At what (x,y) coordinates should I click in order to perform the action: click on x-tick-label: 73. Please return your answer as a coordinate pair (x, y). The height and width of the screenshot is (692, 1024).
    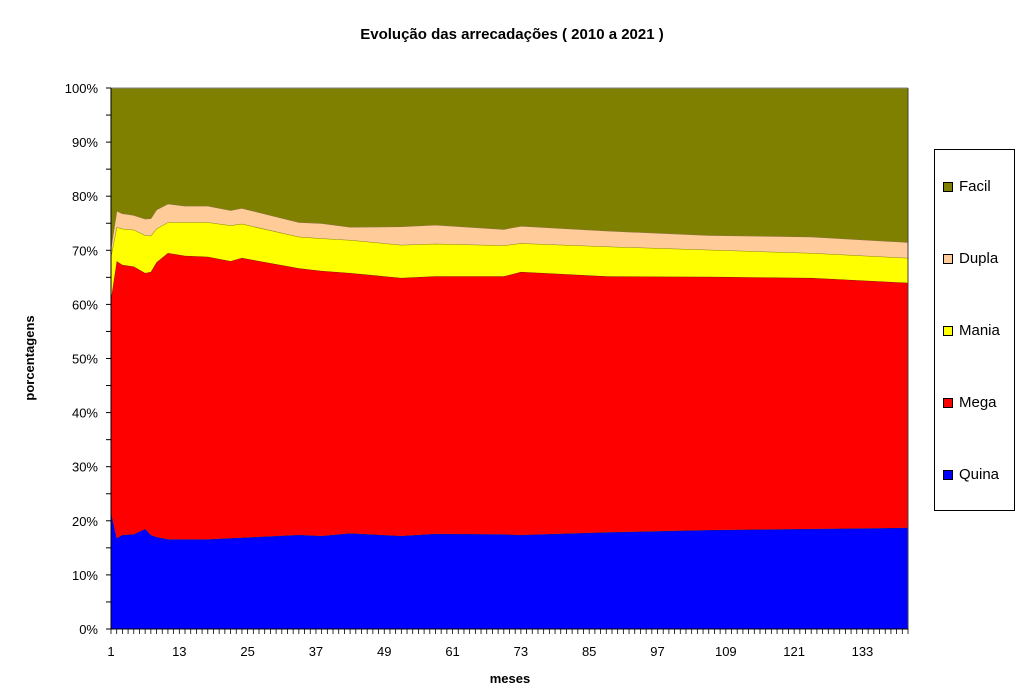
    Looking at the image, I should click on (521, 651).